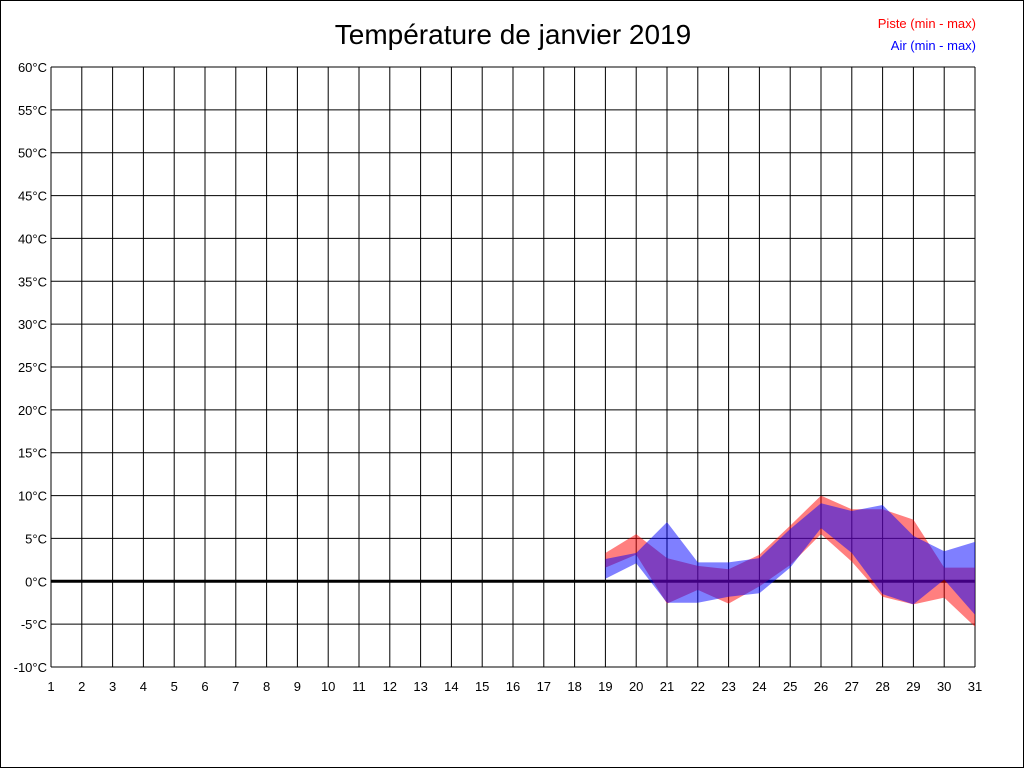 The width and height of the screenshot is (1024, 768). Describe the element at coordinates (32, 67) in the screenshot. I see `y-tick-label: 60°C` at that location.